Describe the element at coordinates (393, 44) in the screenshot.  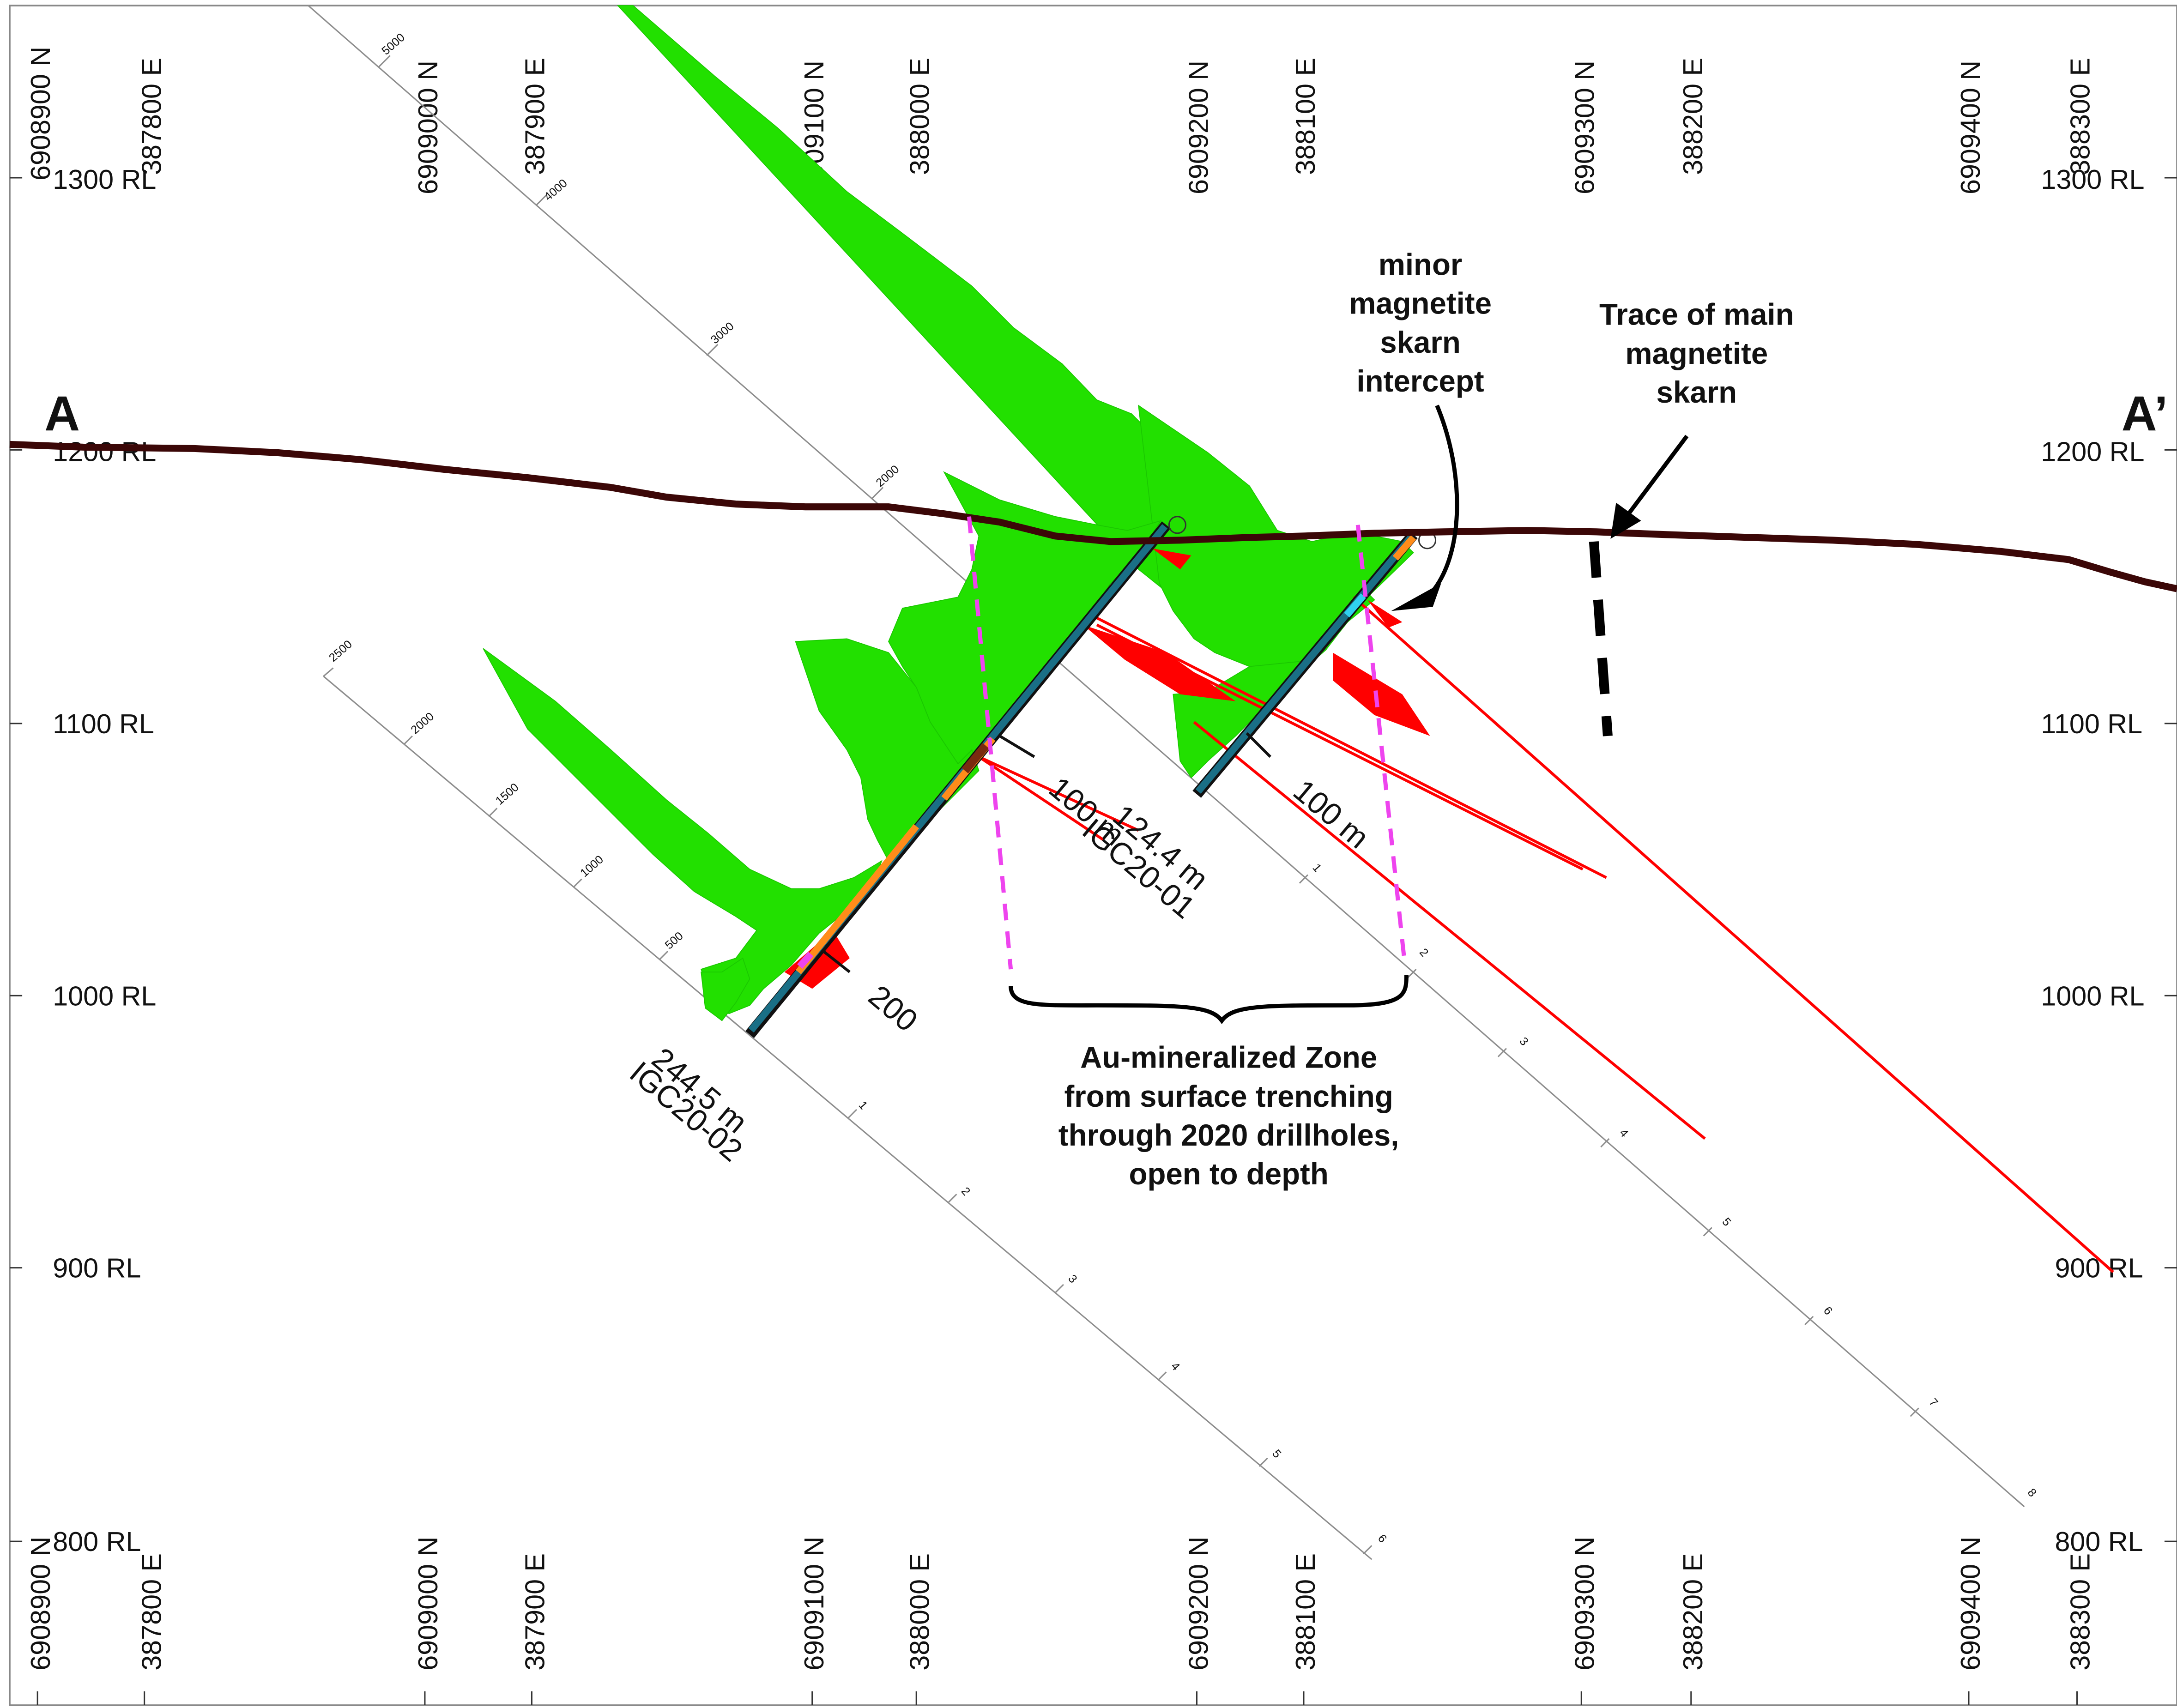
I see `scale-tick-label: 5000` at that location.